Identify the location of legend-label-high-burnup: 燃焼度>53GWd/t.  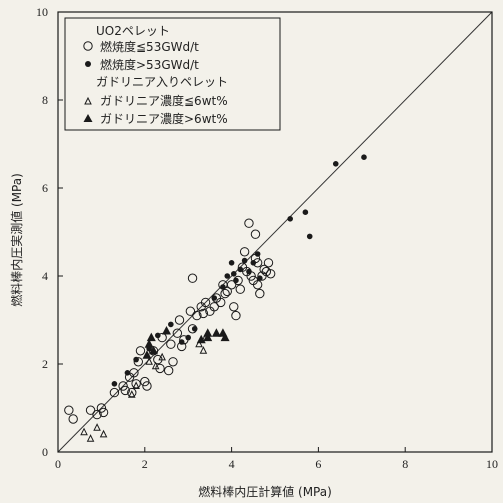
(149, 64).